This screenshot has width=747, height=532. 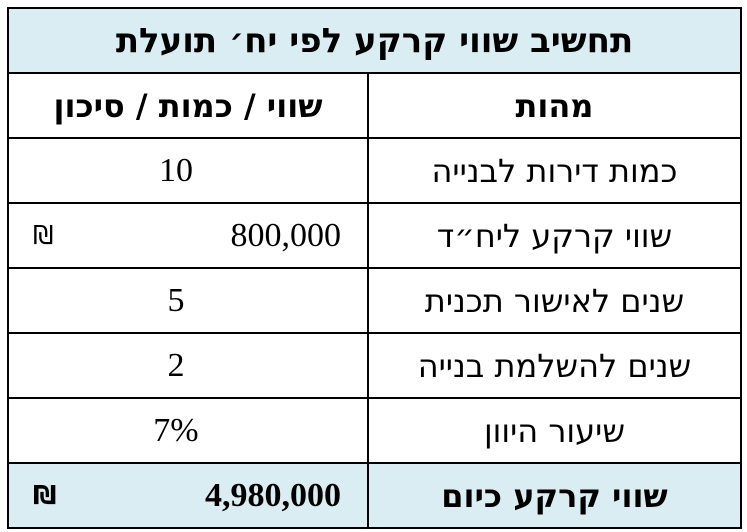 I want to click on total-row: שווי קרקע כיום ₪ 4,980,000, so click(x=375, y=495).